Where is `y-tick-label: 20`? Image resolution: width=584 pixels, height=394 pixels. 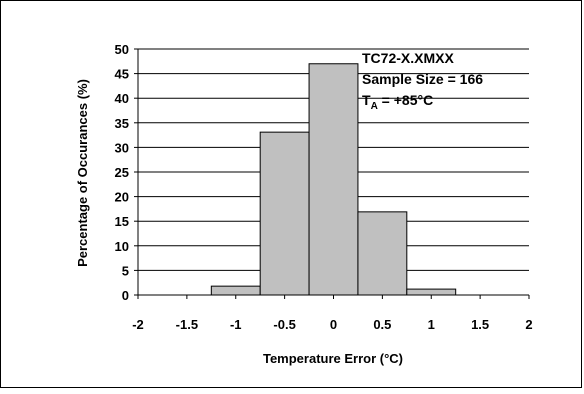
y-tick-label: 20 is located at coordinates (122, 197).